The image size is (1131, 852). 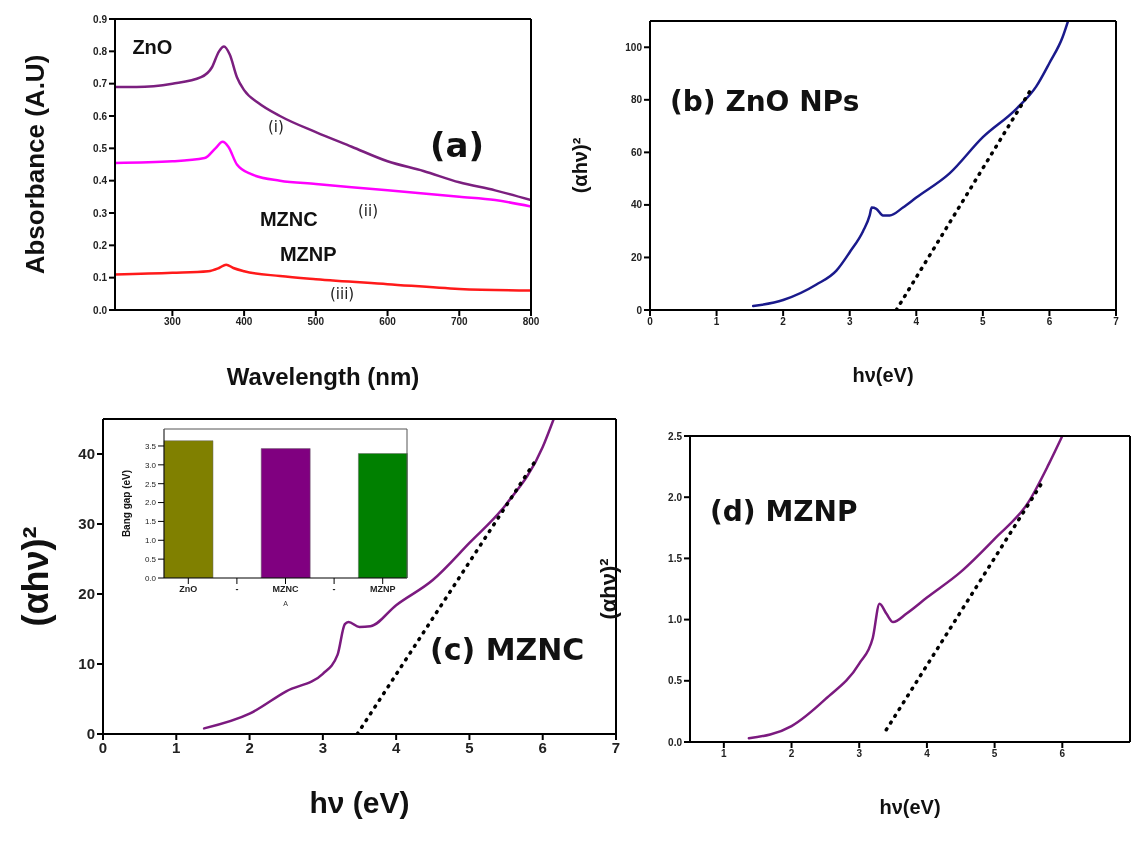 I want to click on y-axis-title: Absorbance (A.U), so click(x=34, y=164).